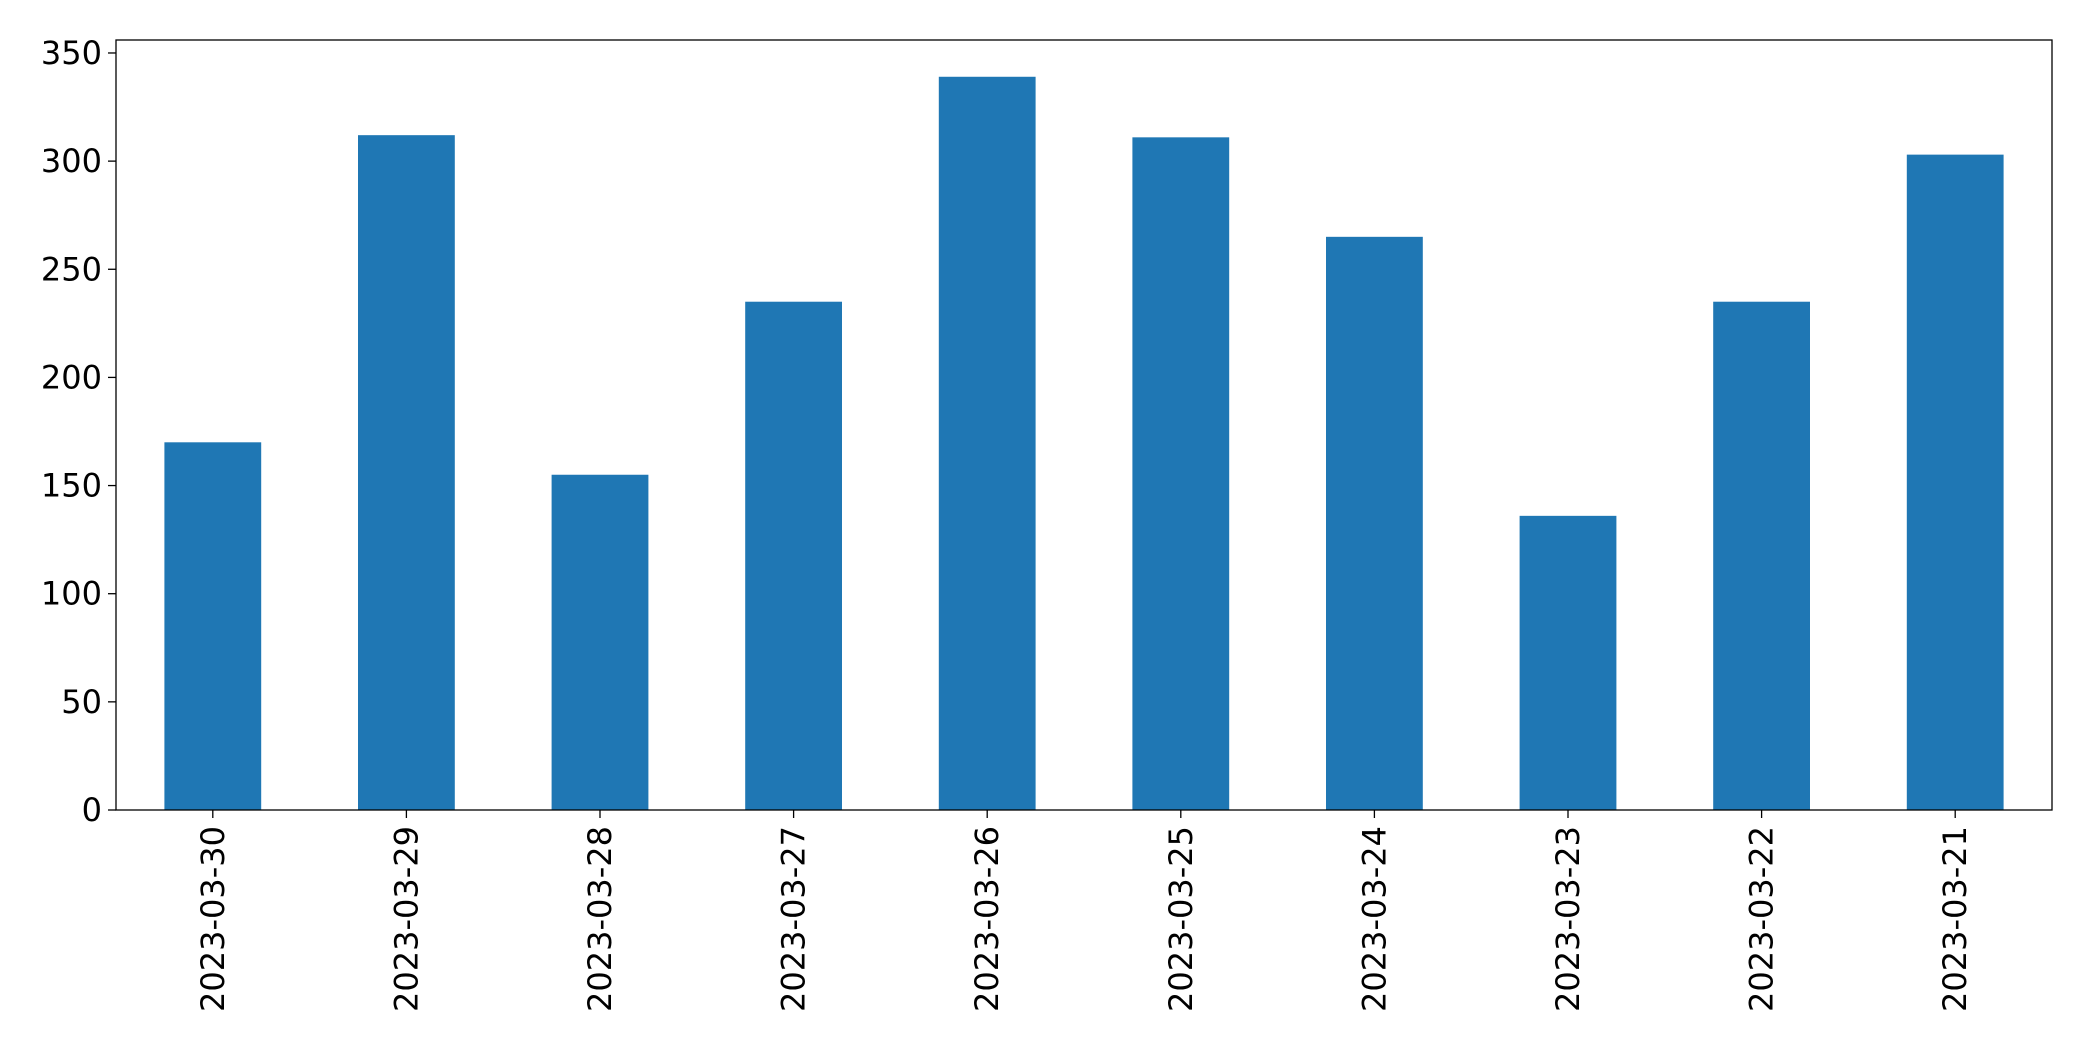 The image size is (2093, 1062). Describe the element at coordinates (81, 702) in the screenshot. I see `y-tick-label: 50` at that location.